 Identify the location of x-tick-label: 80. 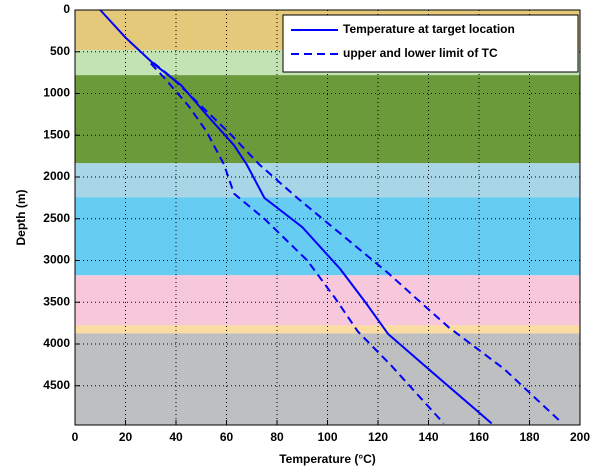
(277, 437).